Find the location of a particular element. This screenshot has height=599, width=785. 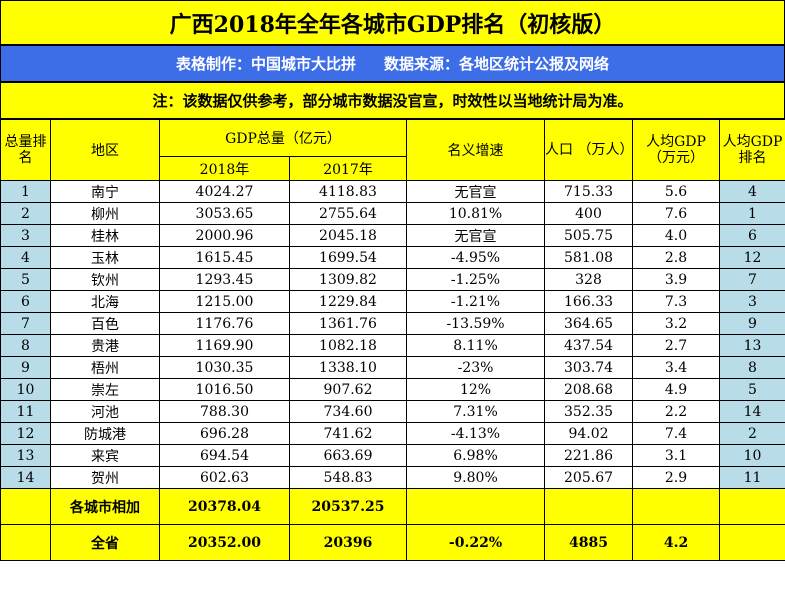

gdp-2018-cell: 1176.76 is located at coordinates (224, 323).